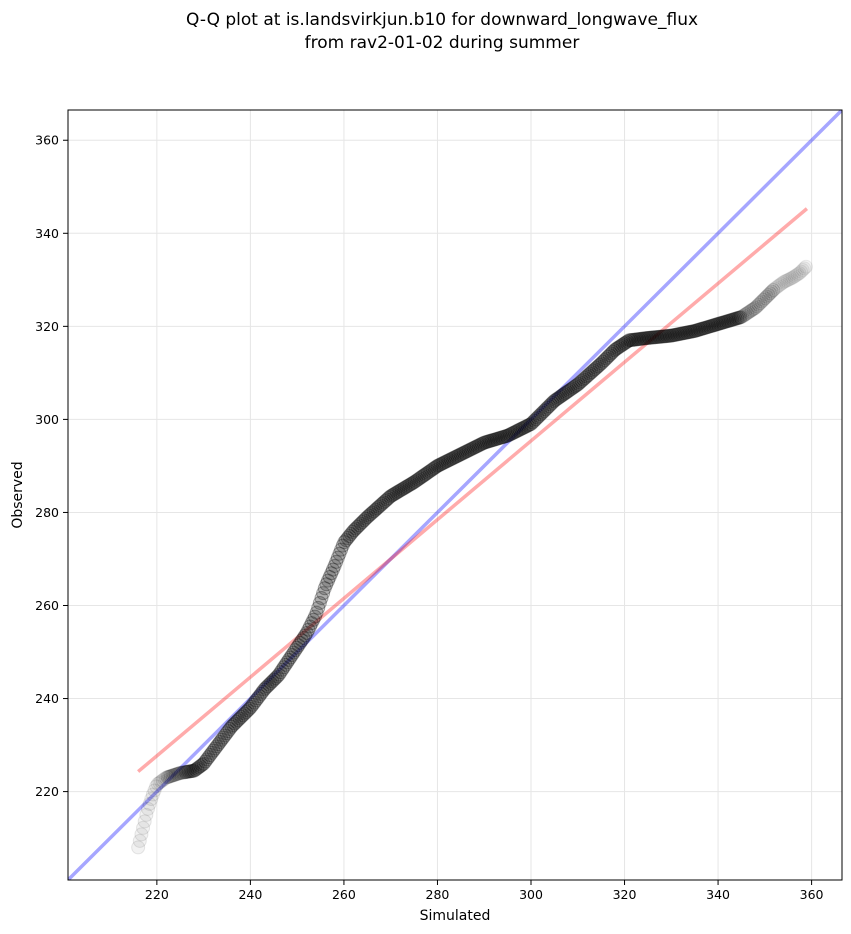  What do you see at coordinates (47, 233) in the screenshot?
I see `y-tick-label: 340` at bounding box center [47, 233].